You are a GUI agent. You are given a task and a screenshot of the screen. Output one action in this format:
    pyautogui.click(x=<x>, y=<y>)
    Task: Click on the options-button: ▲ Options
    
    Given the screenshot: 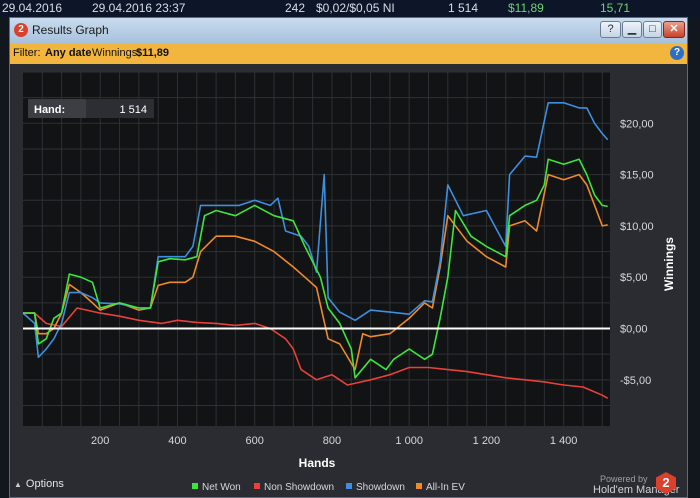 What is the action you would take?
    pyautogui.click(x=39, y=484)
    